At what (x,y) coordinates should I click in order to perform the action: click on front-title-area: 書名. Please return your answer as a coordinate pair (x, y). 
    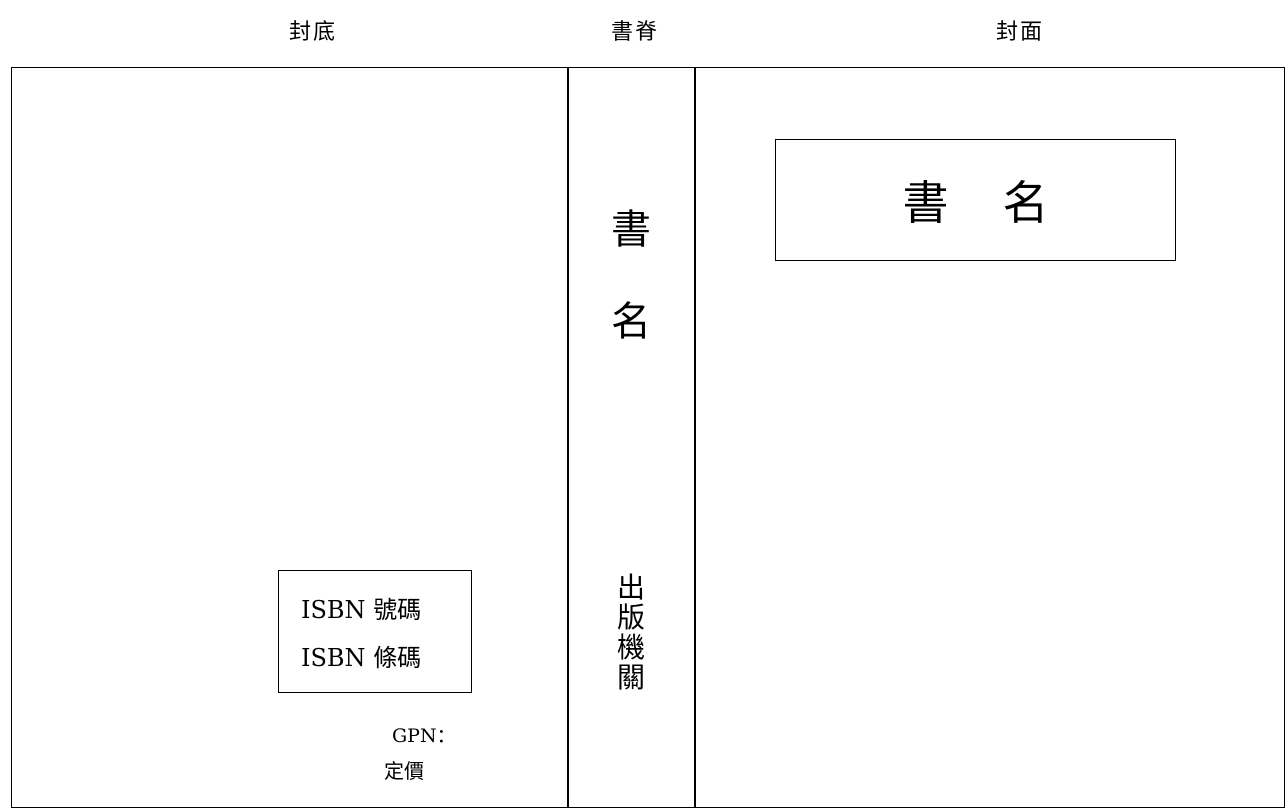
    Looking at the image, I should click on (975, 150).